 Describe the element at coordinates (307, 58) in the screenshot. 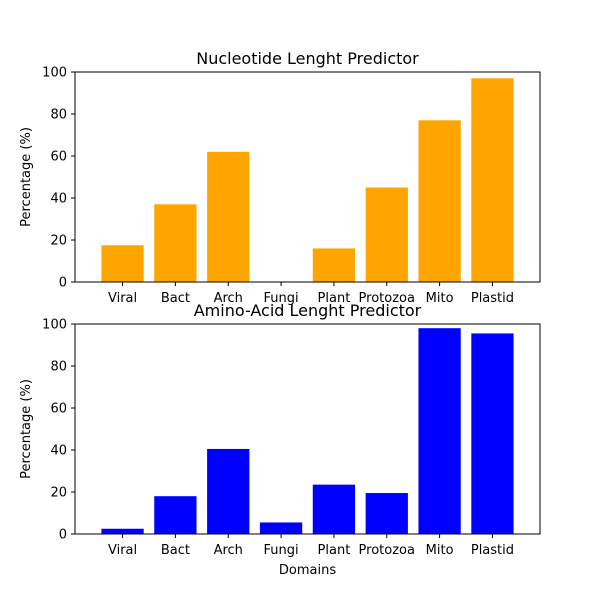

I see `chart-title: Nucleotide Lenght Predictor` at that location.